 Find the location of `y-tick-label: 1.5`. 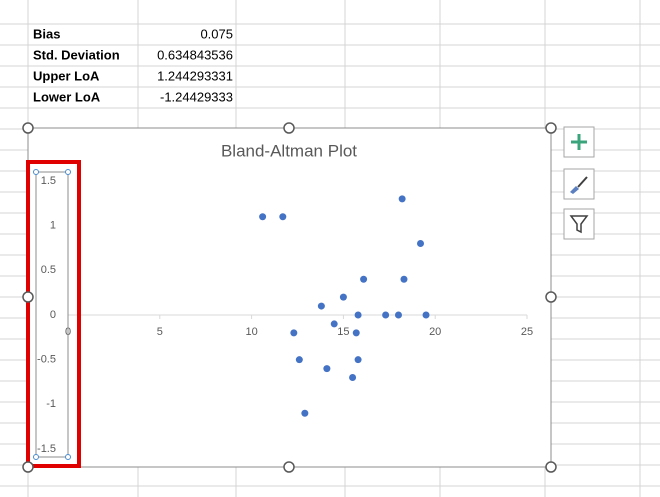

y-tick-label: 1.5 is located at coordinates (48, 181).